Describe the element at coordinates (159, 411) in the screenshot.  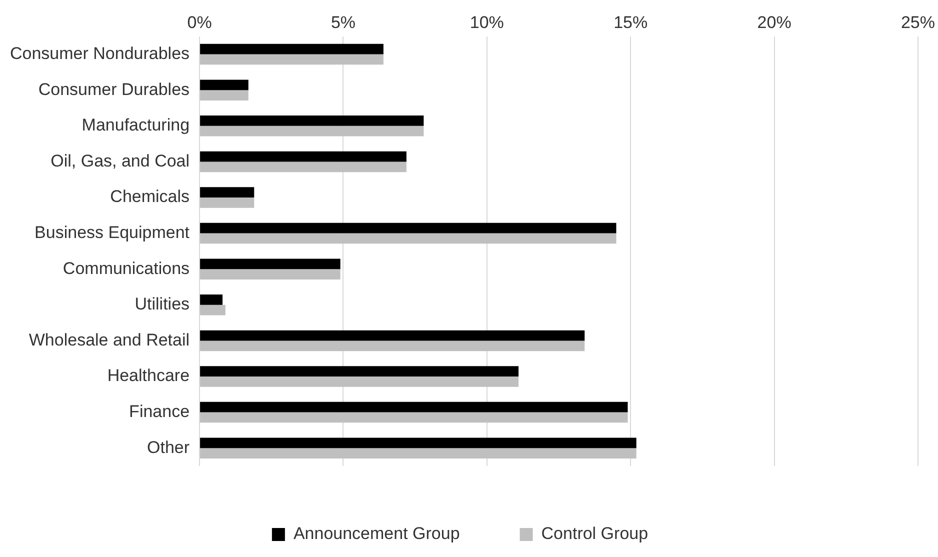
I see `y-tick-label: Finance` at that location.